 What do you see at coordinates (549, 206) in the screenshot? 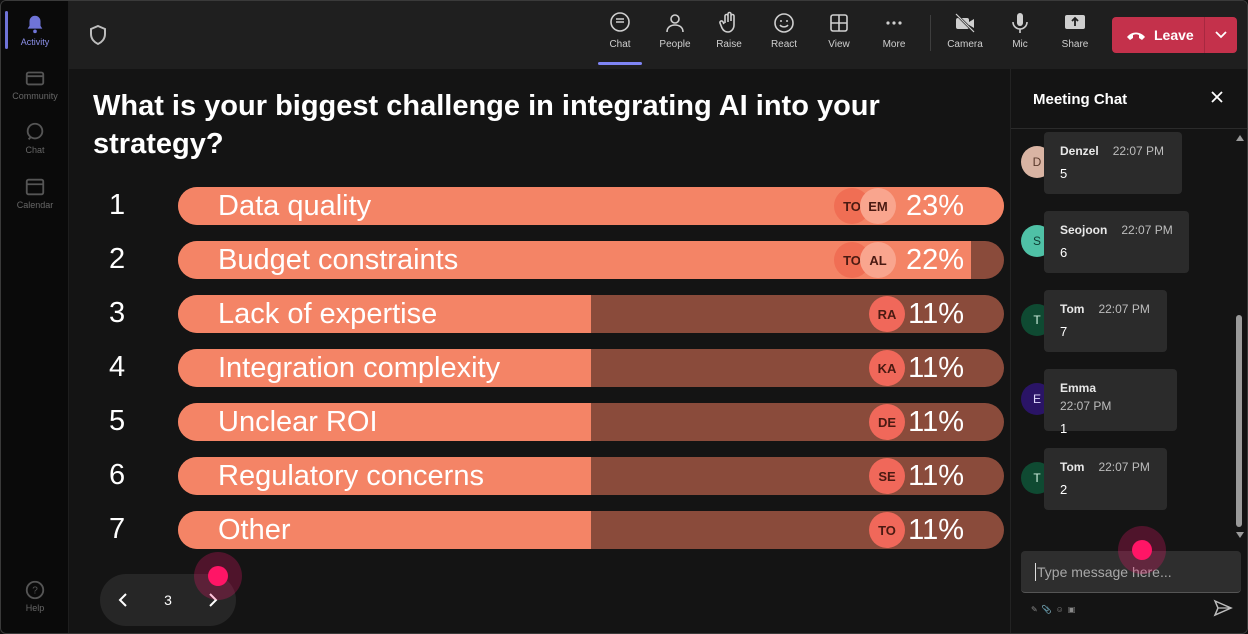
I see `poll-option-row: 1 Data quality TO EM 23%` at bounding box center [549, 206].